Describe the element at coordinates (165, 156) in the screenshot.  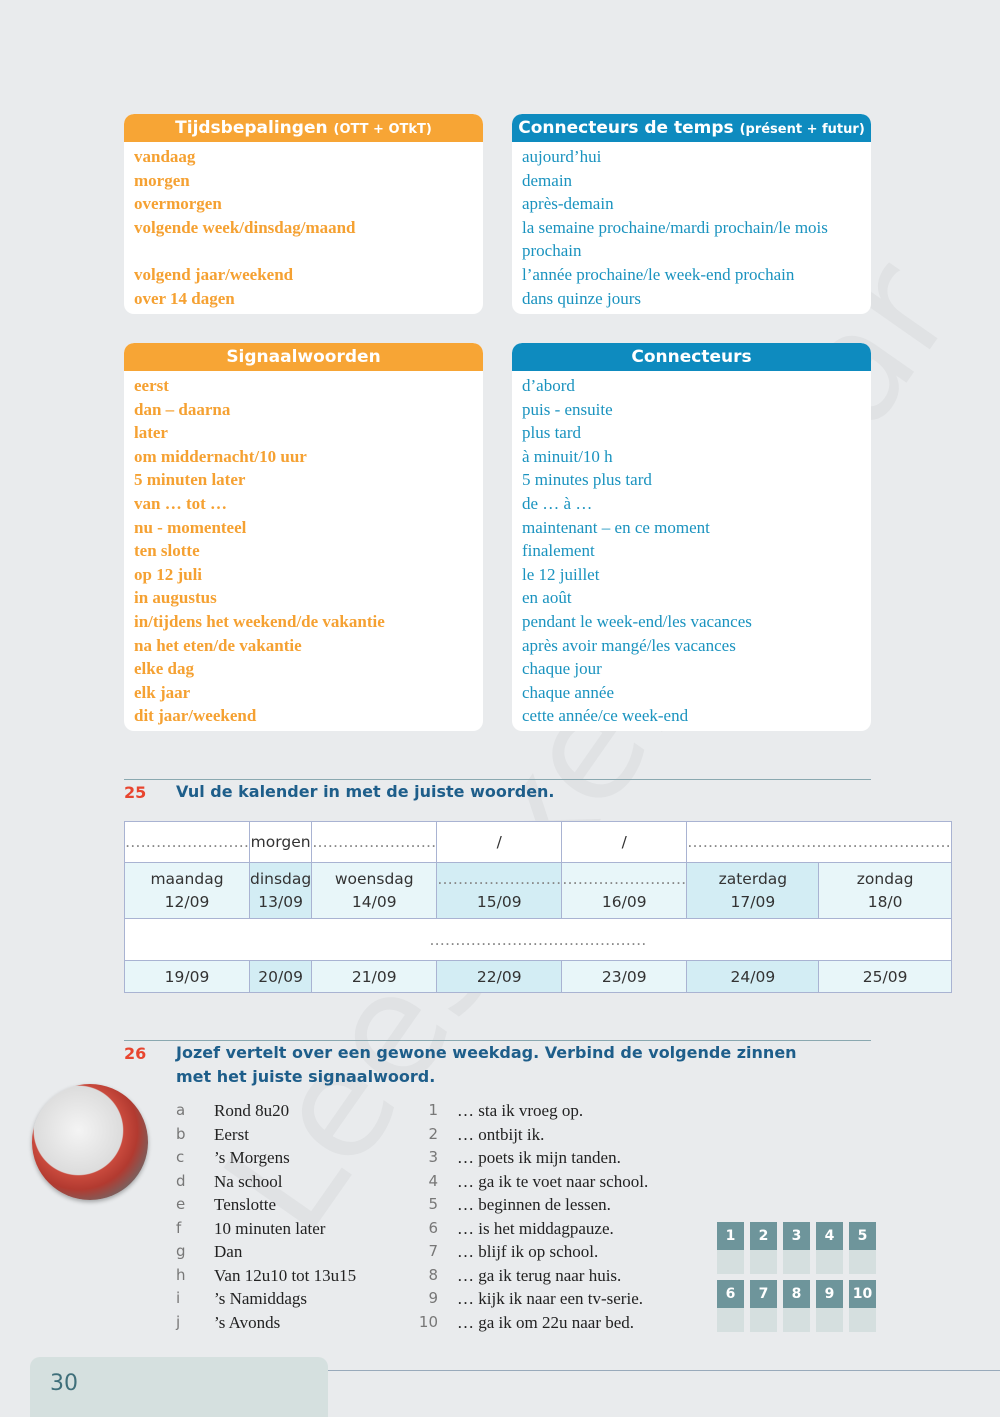
I see `list-item: vandaag` at that location.